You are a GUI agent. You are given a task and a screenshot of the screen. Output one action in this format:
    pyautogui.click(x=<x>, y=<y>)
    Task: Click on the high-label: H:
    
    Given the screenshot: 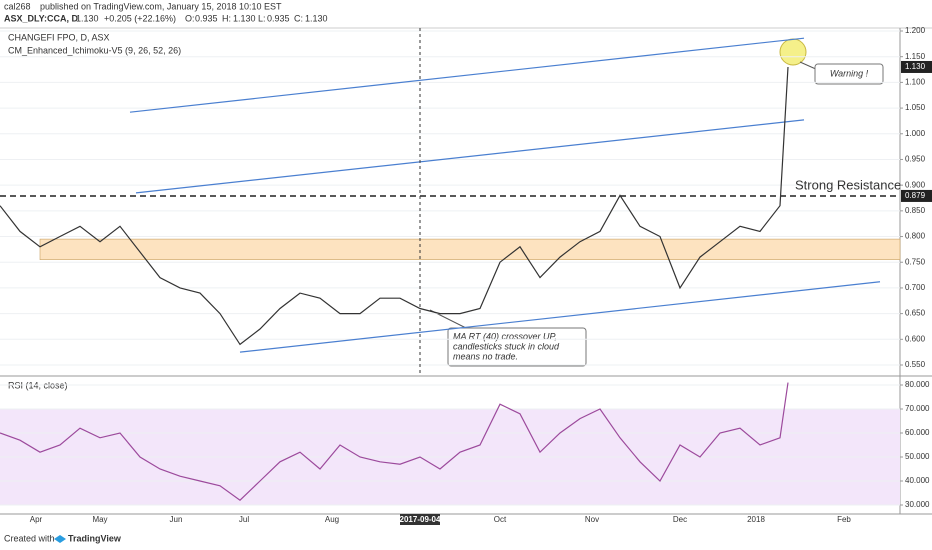 What is the action you would take?
    pyautogui.click(x=226, y=18)
    